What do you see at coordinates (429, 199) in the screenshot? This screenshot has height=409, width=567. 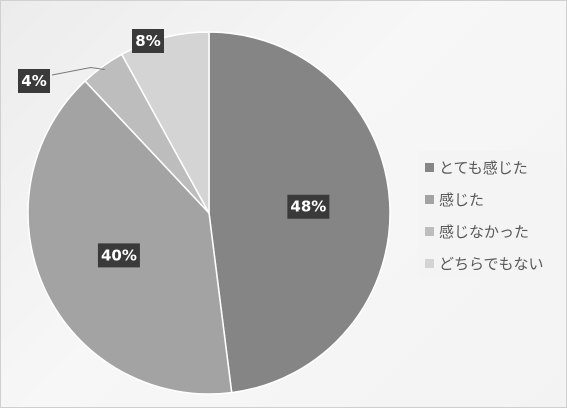 I see `legend-swatch-kanjita` at bounding box center [429, 199].